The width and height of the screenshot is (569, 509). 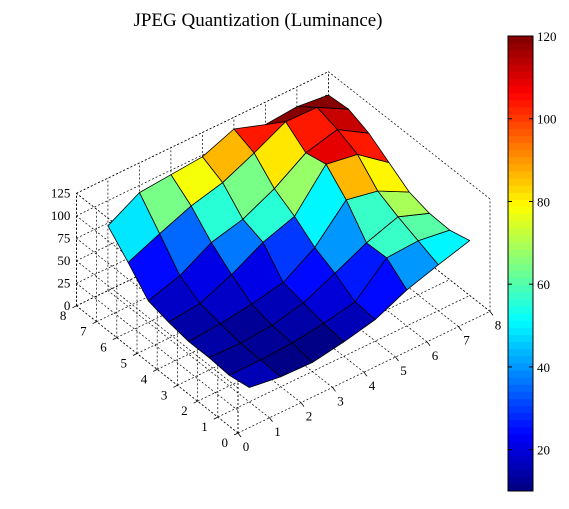 I want to click on x-tick-label: 4, so click(x=372, y=385).